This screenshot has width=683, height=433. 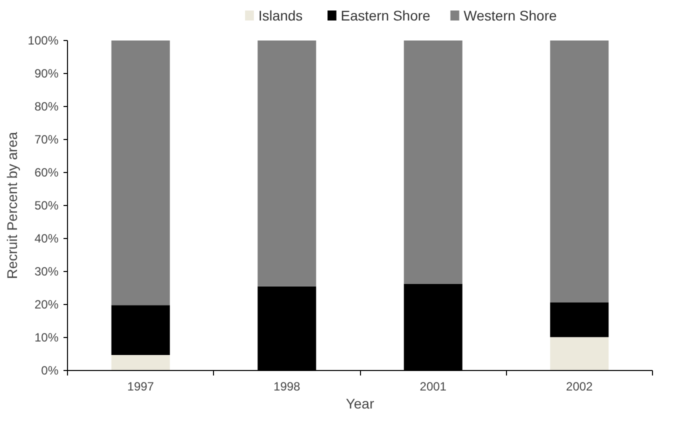 I want to click on x-tick-label: 1997, so click(x=140, y=387).